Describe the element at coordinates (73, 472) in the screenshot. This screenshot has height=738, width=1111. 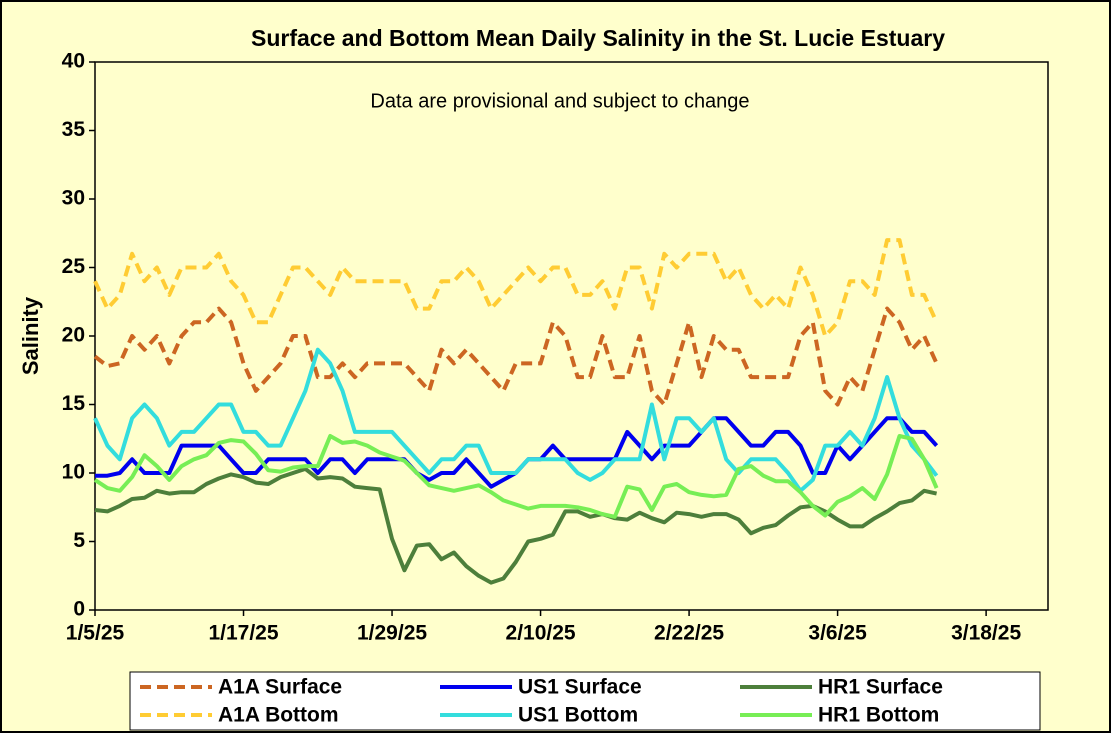
I see `y-tick-label: 10` at that location.